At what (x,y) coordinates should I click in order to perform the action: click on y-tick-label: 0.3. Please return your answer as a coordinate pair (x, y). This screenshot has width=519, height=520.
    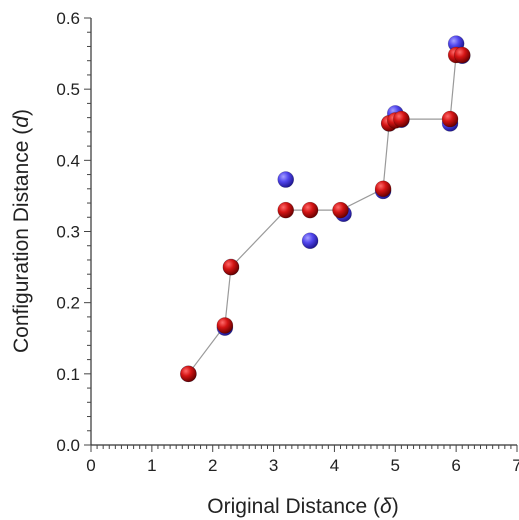
    Looking at the image, I should click on (68, 232).